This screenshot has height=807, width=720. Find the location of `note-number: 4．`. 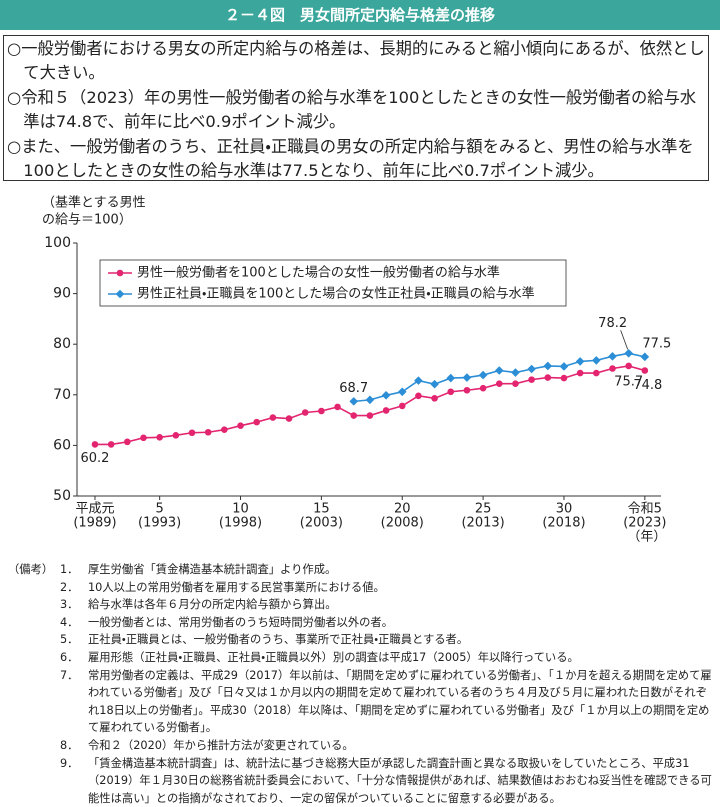

note-number: 4． is located at coordinates (69, 622).